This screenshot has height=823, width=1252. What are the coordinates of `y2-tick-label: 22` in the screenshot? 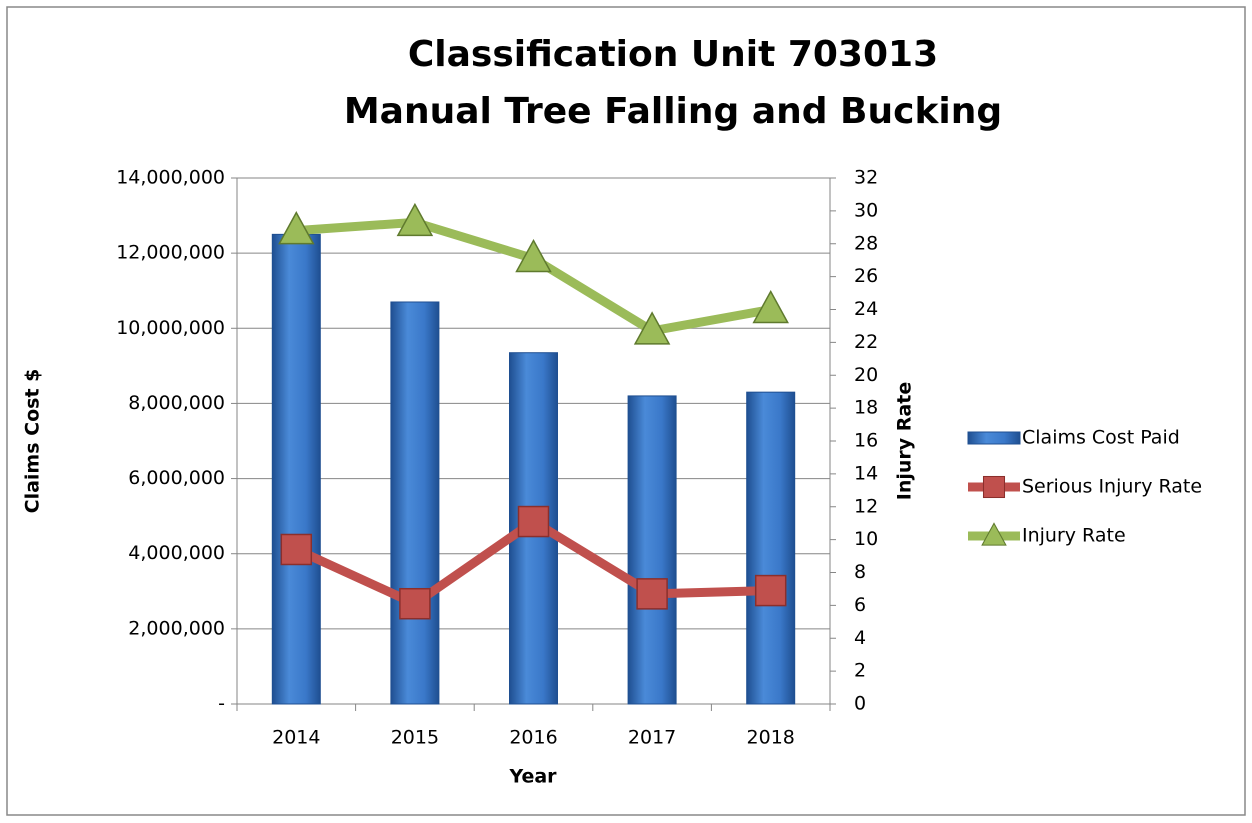 It's located at (866, 342).